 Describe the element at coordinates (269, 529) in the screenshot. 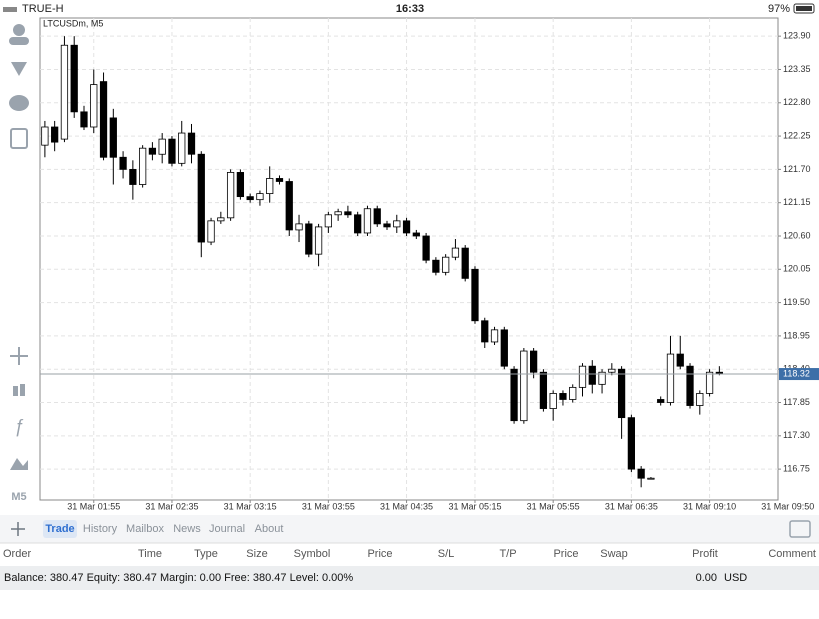

I see `tab: About` at that location.